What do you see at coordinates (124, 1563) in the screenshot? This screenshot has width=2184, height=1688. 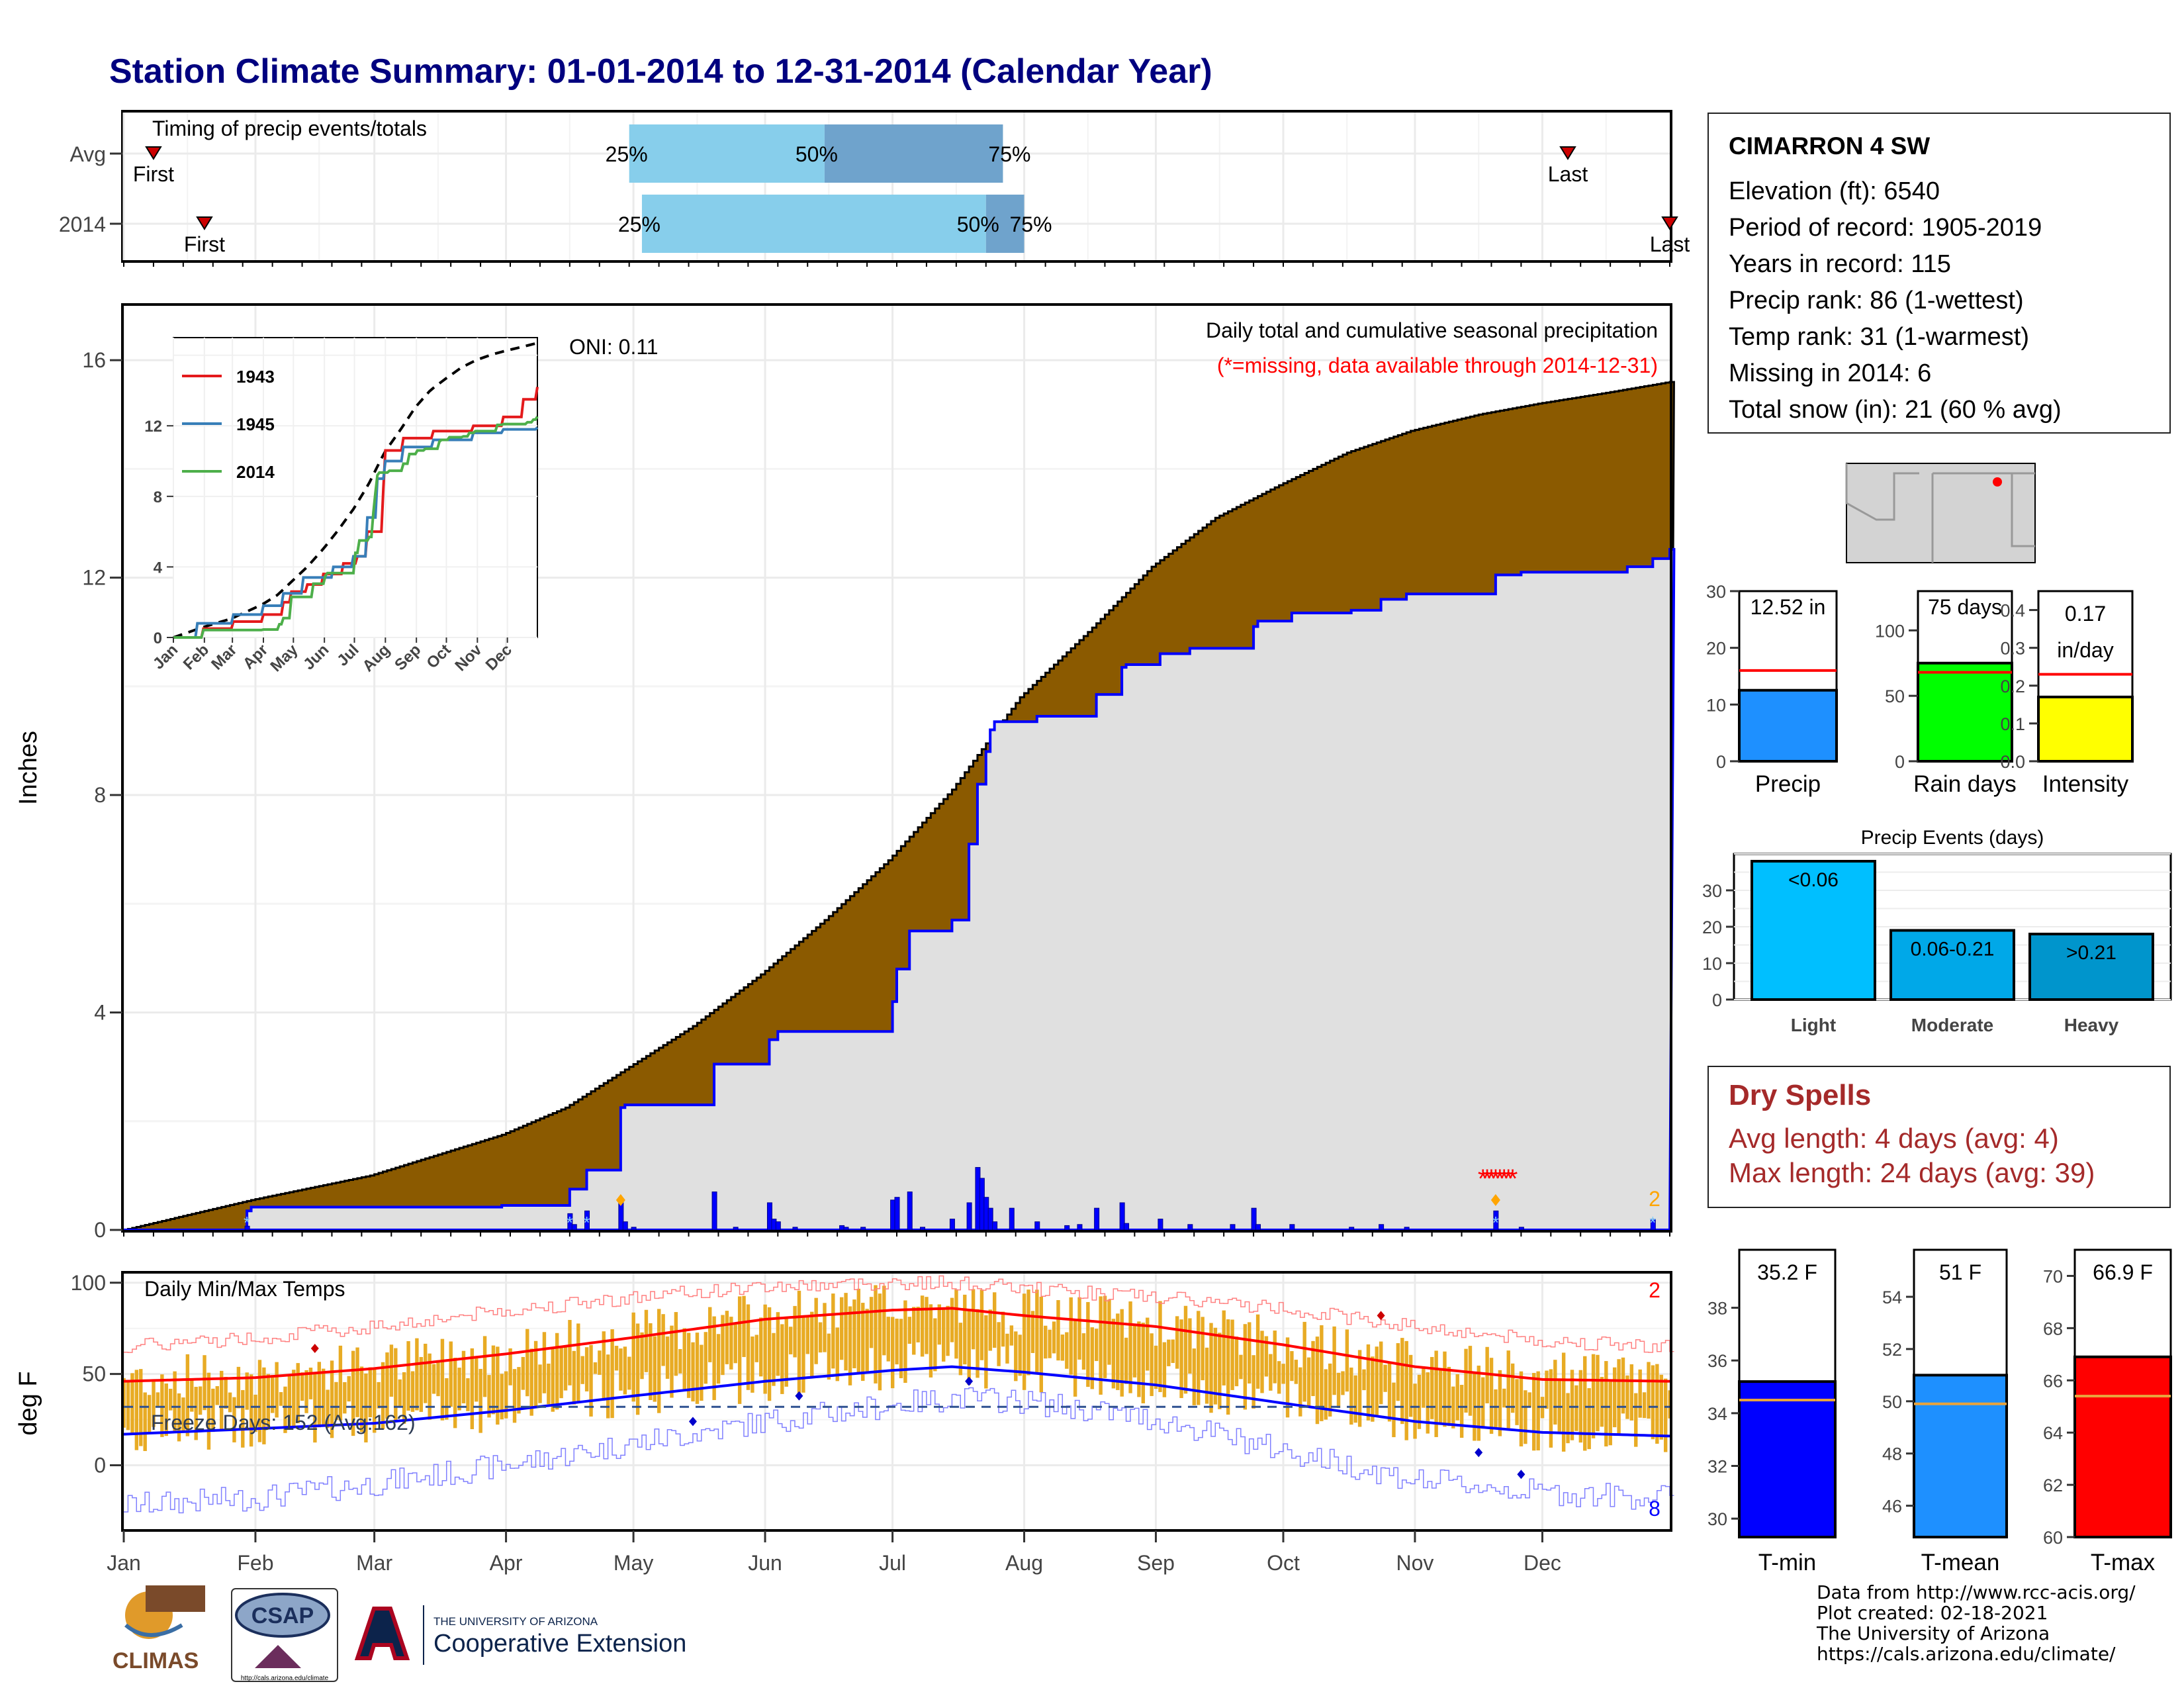 I see `temp-xtick-label: Jan` at bounding box center [124, 1563].